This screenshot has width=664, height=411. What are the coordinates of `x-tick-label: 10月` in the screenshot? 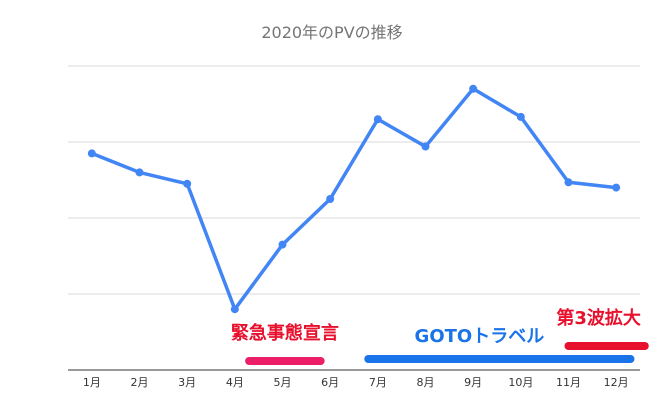 It's located at (520, 382).